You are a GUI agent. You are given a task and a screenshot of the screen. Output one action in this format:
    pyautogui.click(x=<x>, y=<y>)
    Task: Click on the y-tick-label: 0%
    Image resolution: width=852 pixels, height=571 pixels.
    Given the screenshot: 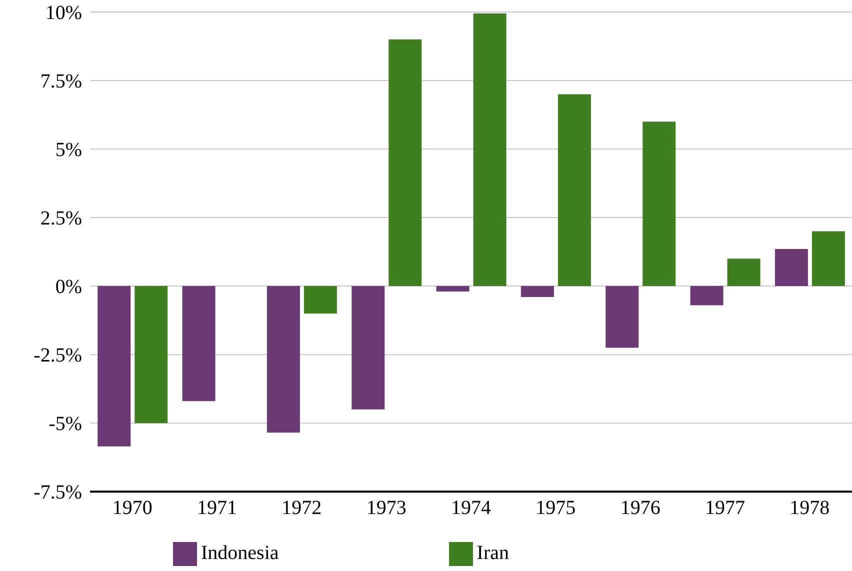 What is the action you would take?
    pyautogui.click(x=68, y=287)
    